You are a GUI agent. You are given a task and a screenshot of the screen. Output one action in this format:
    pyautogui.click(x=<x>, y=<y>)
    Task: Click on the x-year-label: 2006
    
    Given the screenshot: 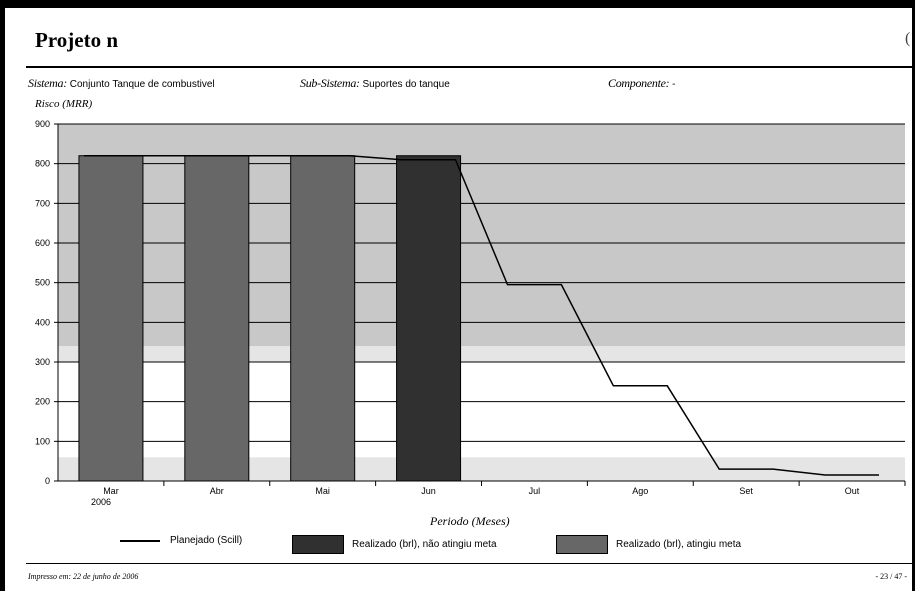 What is the action you would take?
    pyautogui.click(x=101, y=502)
    